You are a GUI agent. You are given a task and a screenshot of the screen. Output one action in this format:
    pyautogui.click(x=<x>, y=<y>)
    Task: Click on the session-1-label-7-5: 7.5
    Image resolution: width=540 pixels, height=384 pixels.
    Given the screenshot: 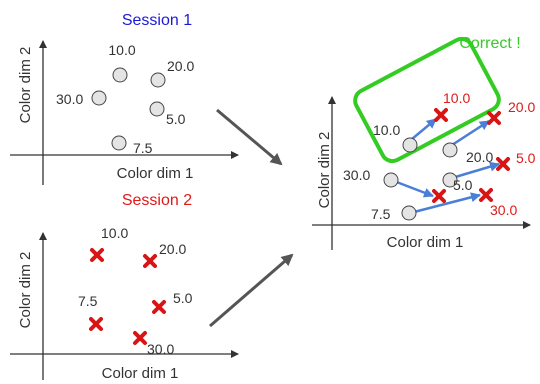 What is the action you would take?
    pyautogui.click(x=143, y=148)
    